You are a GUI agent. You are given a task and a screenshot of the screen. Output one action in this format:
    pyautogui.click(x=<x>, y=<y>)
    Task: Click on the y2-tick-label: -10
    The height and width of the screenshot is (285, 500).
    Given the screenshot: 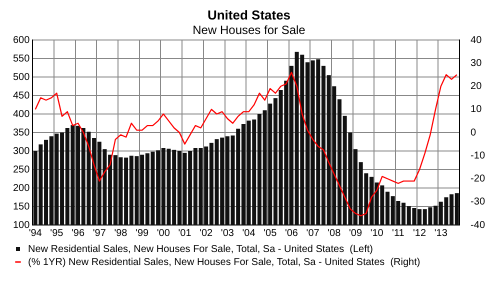 What is the action you would take?
    pyautogui.click(x=478, y=156)
    